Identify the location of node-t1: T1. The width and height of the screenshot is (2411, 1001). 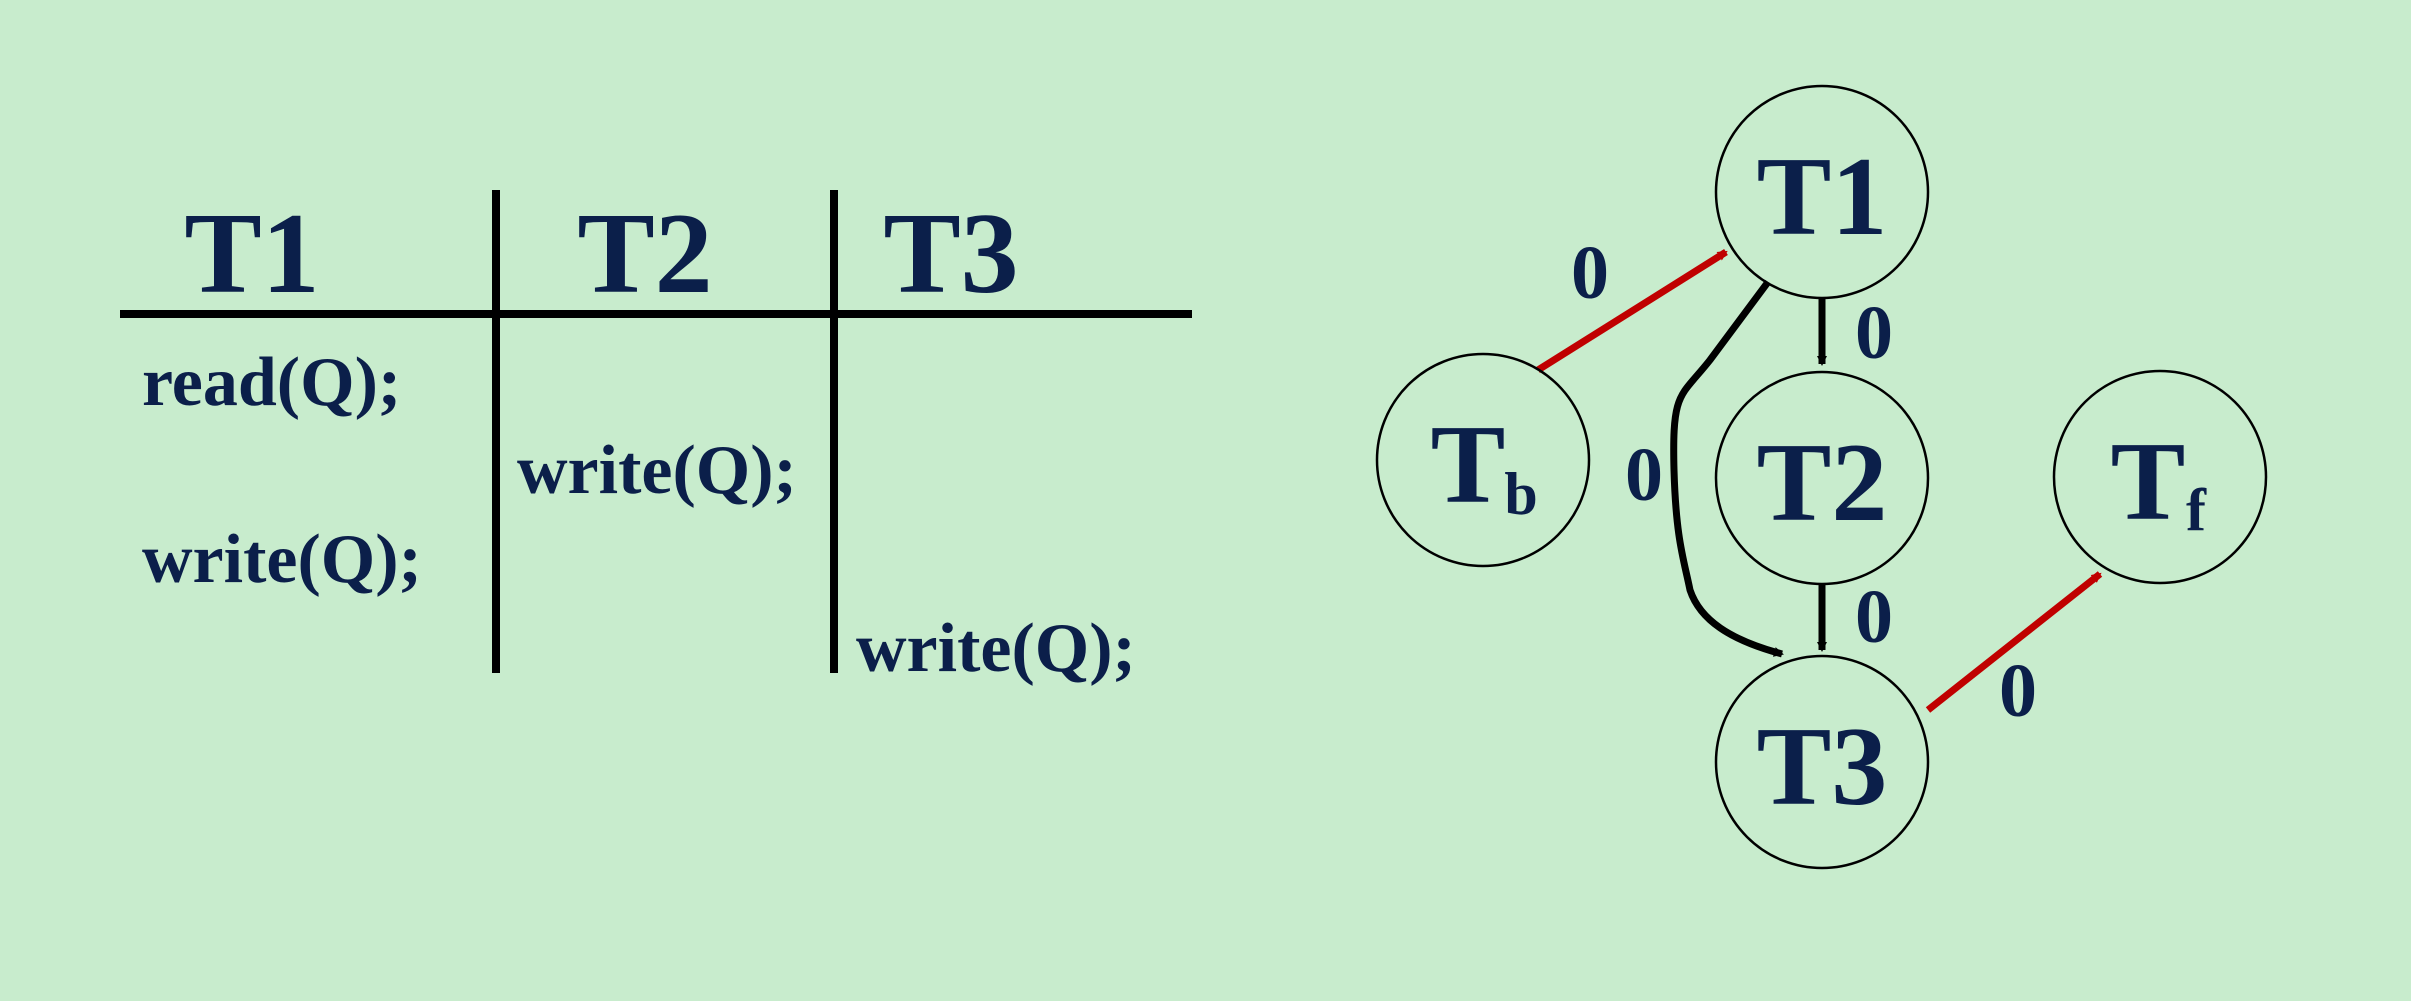
(1822, 192).